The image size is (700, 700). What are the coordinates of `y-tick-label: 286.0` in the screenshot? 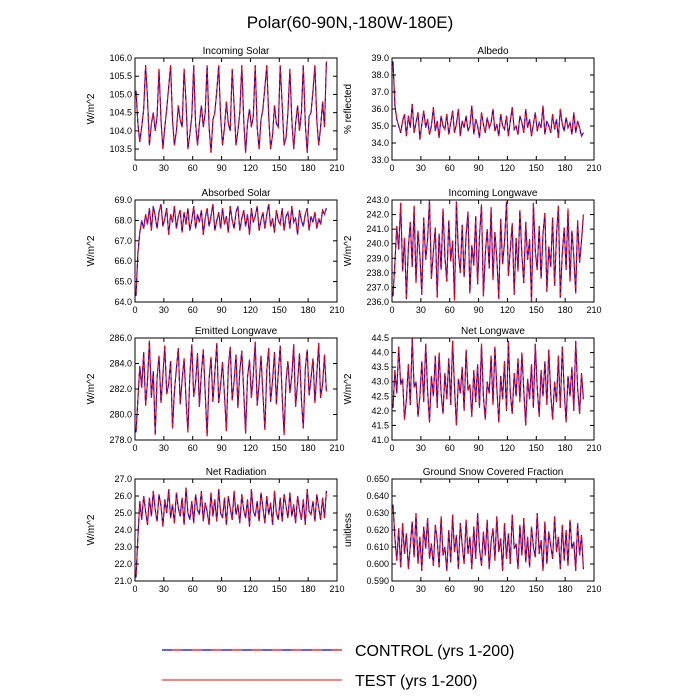 It's located at (120, 338).